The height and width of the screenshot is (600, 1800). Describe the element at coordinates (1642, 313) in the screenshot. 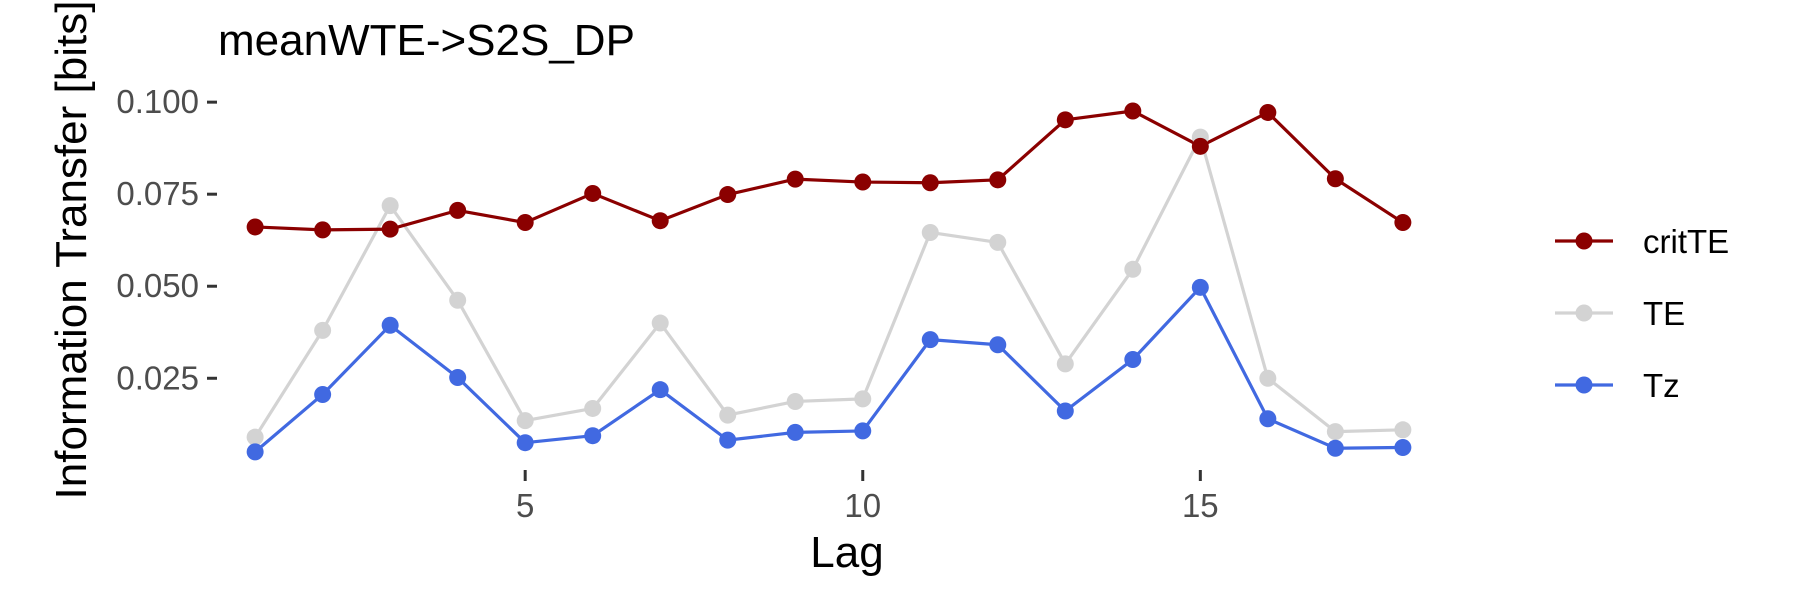

I see `legend: critTE TE Tz` at that location.